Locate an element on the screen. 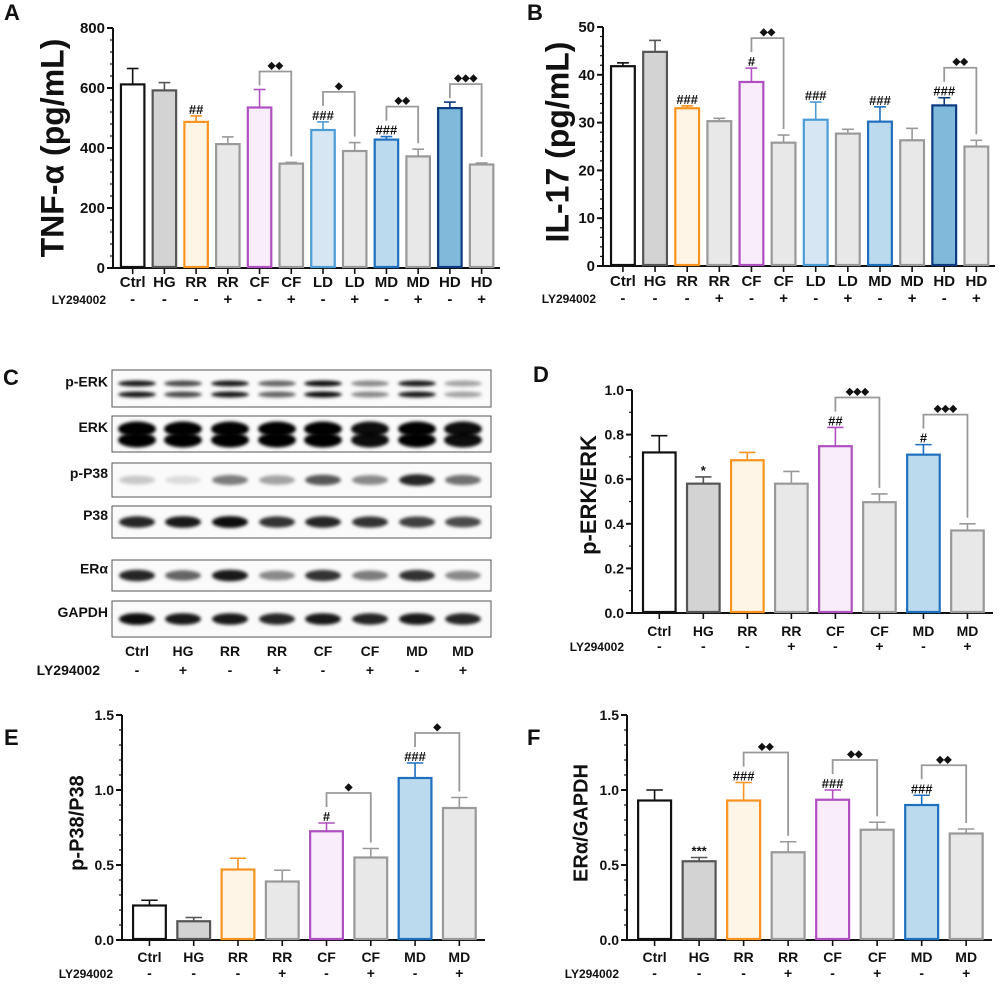 The height and width of the screenshot is (991, 999). blot-label: ERK is located at coordinates (93, 427).